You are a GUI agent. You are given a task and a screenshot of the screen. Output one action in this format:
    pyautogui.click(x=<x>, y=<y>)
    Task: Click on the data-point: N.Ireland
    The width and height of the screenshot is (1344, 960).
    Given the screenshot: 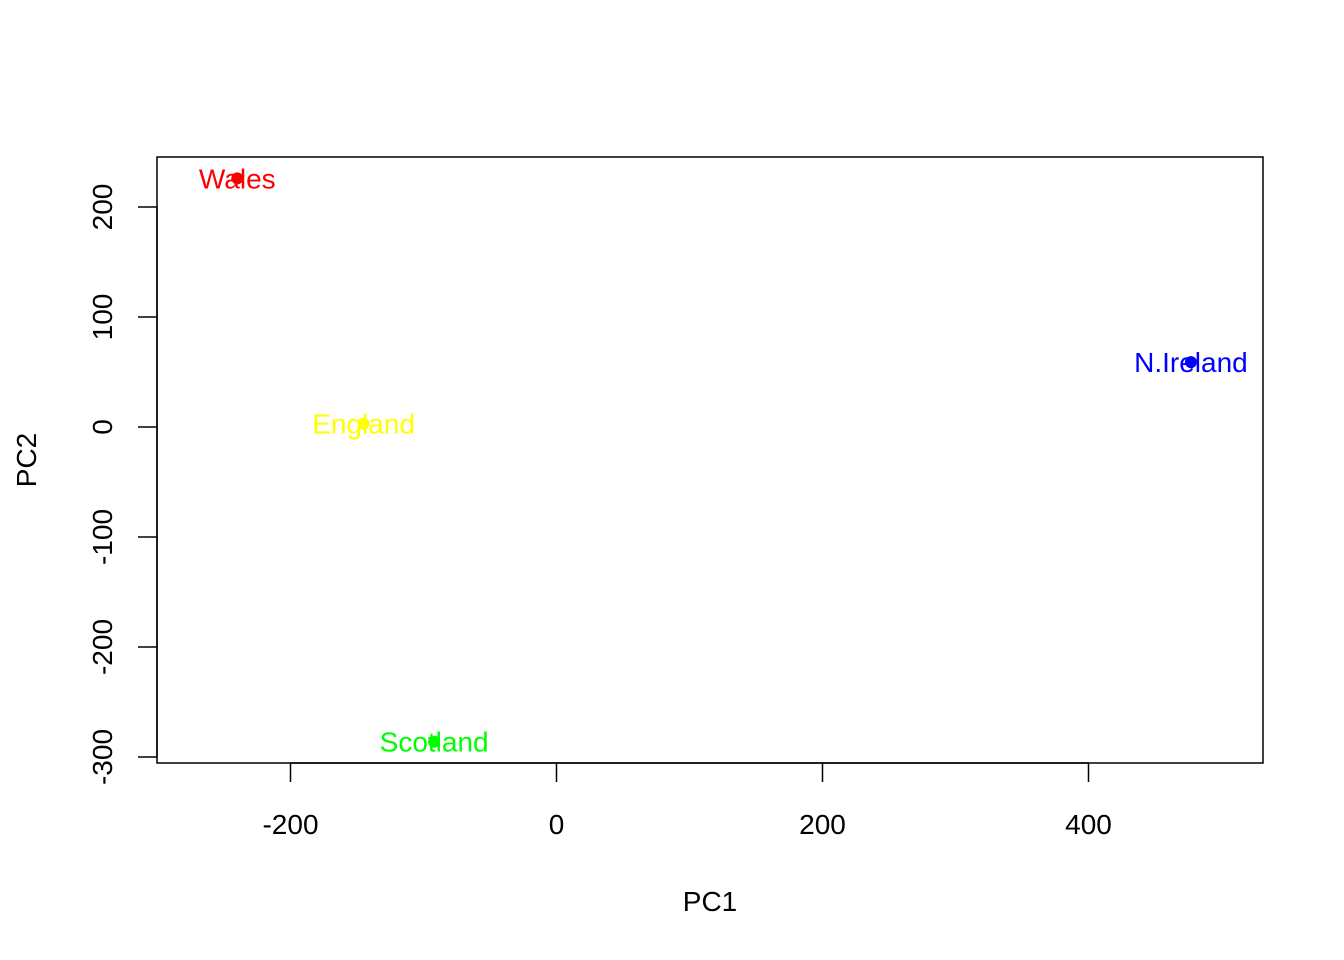 What is the action you would take?
    pyautogui.click(x=1191, y=362)
    